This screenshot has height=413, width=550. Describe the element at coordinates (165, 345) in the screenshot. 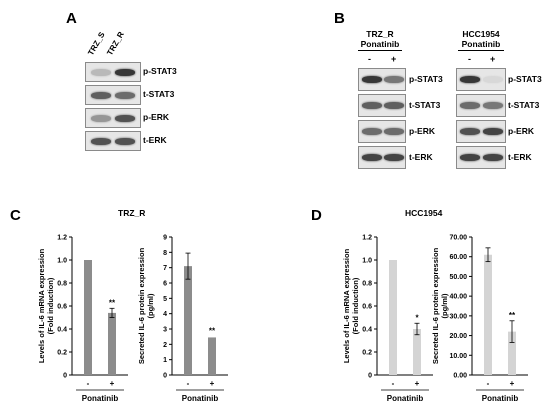

I see `y-tick-label: 2` at that location.